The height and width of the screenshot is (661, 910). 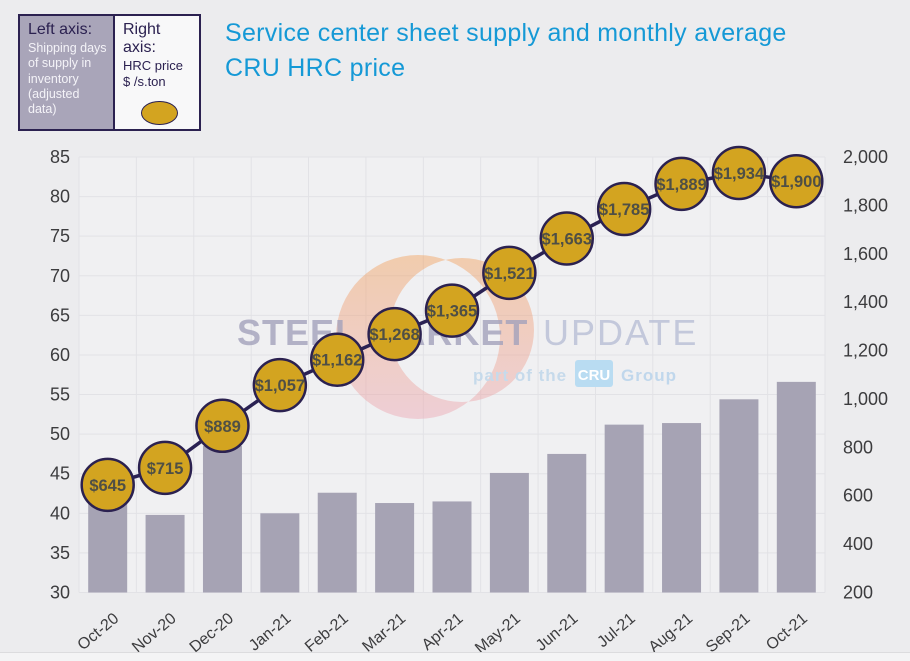 I want to click on price-label-Oct-21: $1,900, so click(x=796, y=182).